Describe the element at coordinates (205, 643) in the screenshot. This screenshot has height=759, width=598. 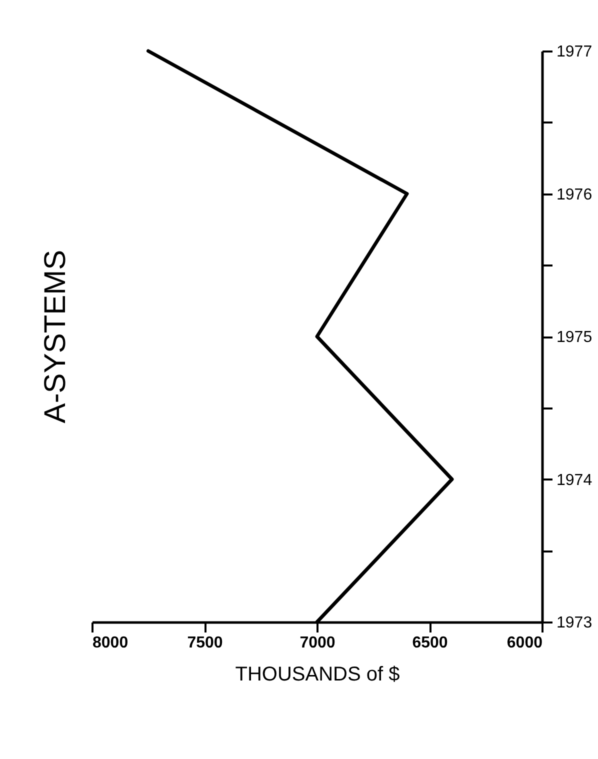
I see `x-tick-label: 7500` at that location.